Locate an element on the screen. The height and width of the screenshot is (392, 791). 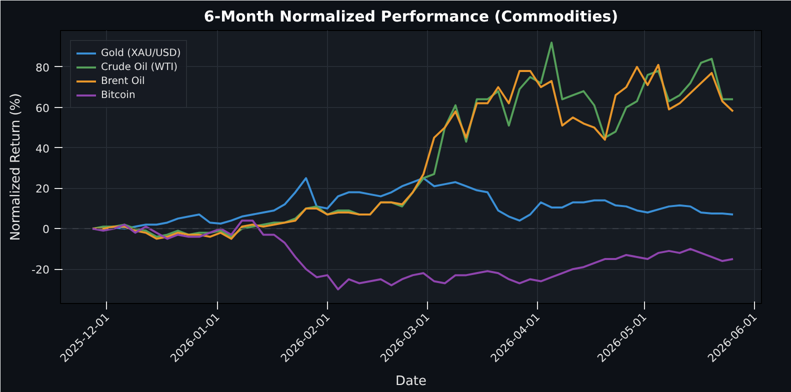
legend-label: Bitcoin is located at coordinates (118, 95).